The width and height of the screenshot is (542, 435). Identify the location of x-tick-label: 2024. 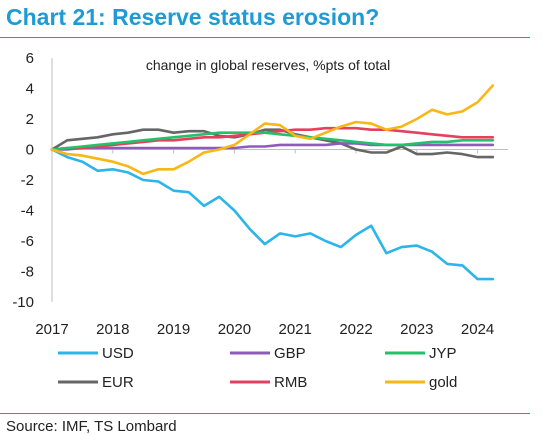
(477, 329).